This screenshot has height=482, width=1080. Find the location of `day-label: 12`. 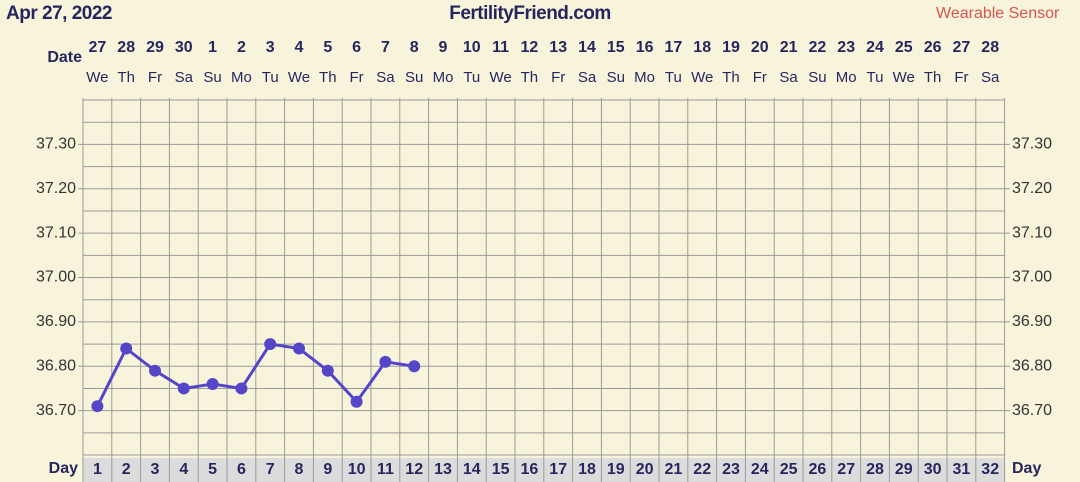

day-label: 12 is located at coordinates (414, 469).